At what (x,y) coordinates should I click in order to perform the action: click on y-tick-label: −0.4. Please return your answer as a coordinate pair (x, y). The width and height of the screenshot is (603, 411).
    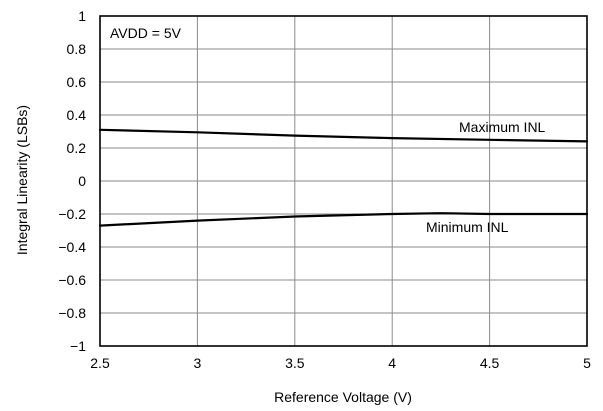
    Looking at the image, I should click on (72, 247).